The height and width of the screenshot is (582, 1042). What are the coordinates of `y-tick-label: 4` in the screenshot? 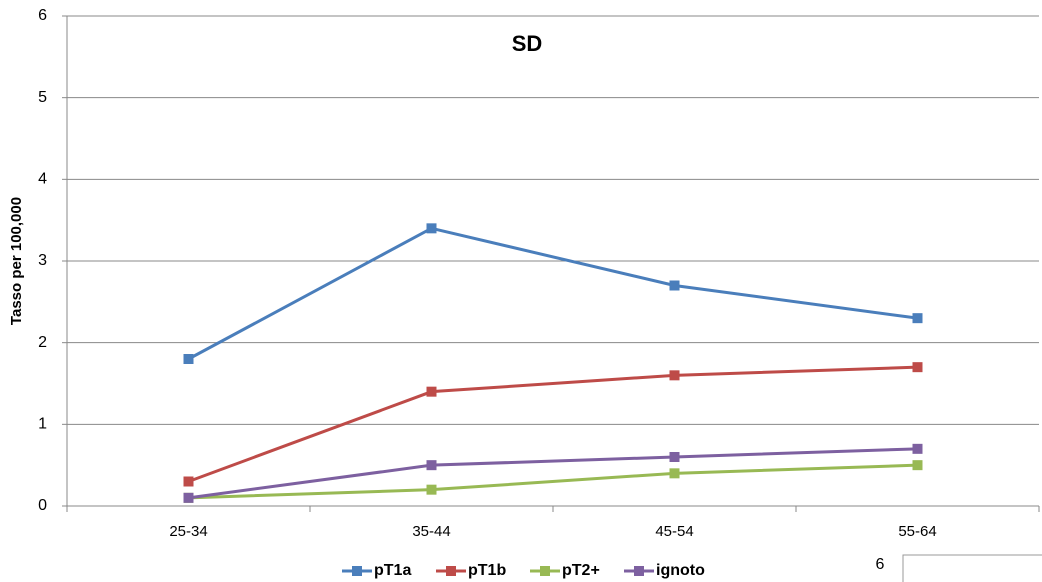 It's located at (42, 179).